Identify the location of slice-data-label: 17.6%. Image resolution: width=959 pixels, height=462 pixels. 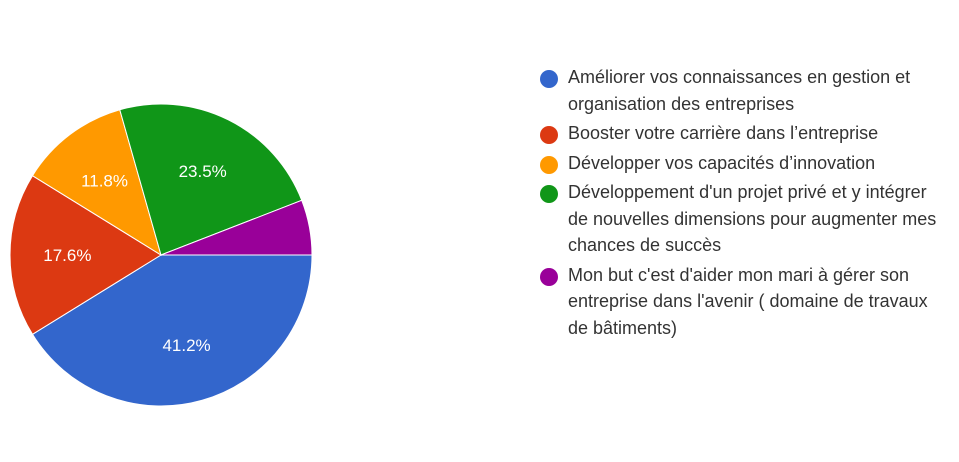
(67, 255).